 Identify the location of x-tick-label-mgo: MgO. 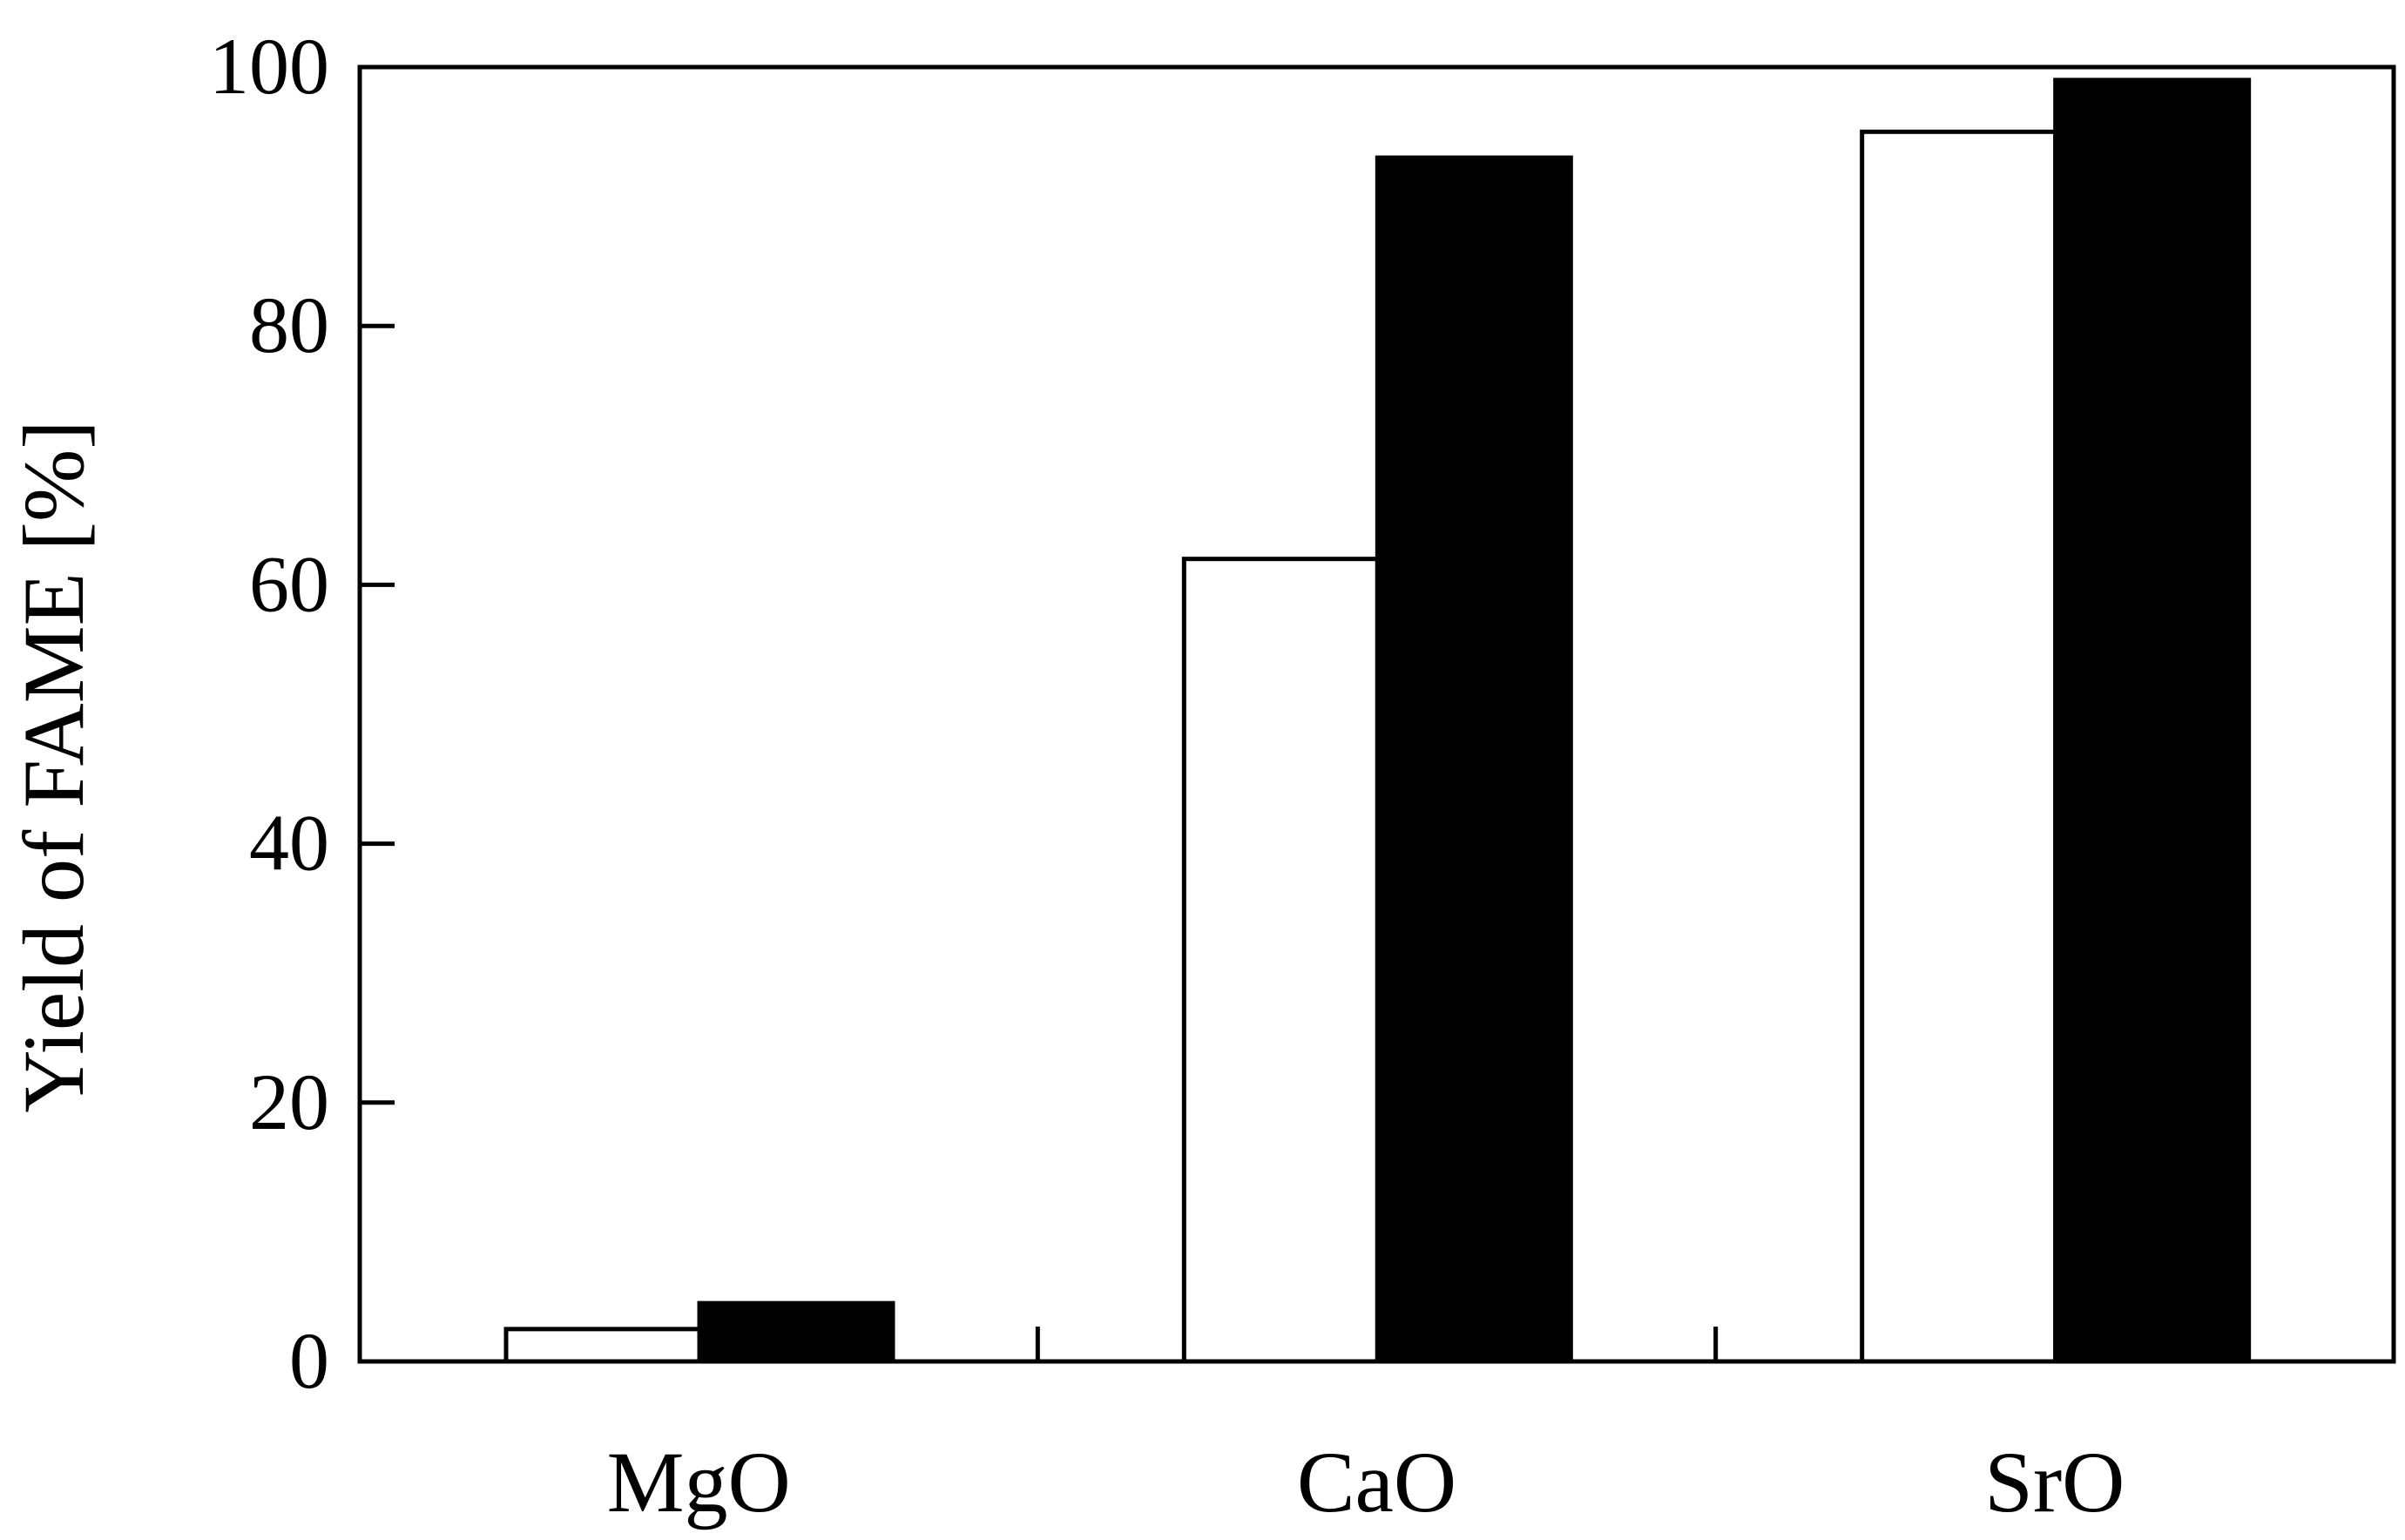
(699, 1482).